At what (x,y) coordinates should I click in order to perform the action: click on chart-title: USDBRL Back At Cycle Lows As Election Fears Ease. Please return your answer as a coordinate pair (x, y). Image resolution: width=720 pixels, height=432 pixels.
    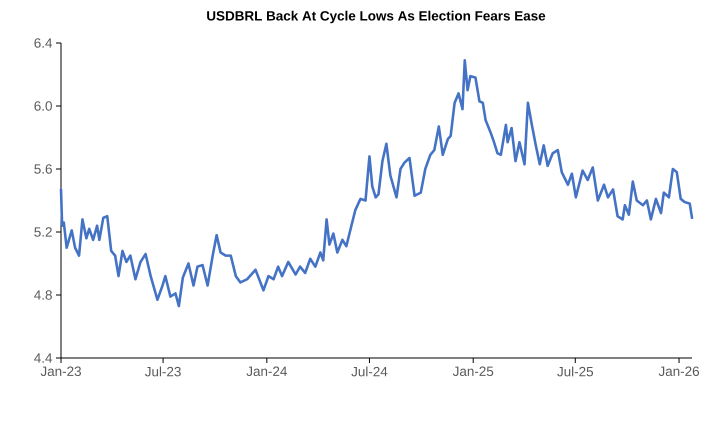
    Looking at the image, I should click on (376, 17).